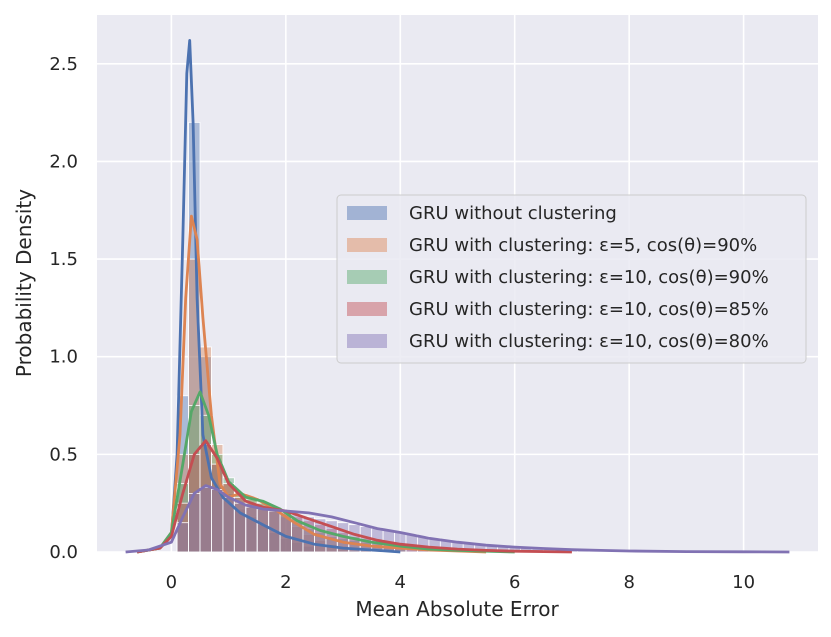  What do you see at coordinates (460, 582) in the screenshot?
I see `x-tick-labels: 0 2 4 6 8 10` at bounding box center [460, 582].